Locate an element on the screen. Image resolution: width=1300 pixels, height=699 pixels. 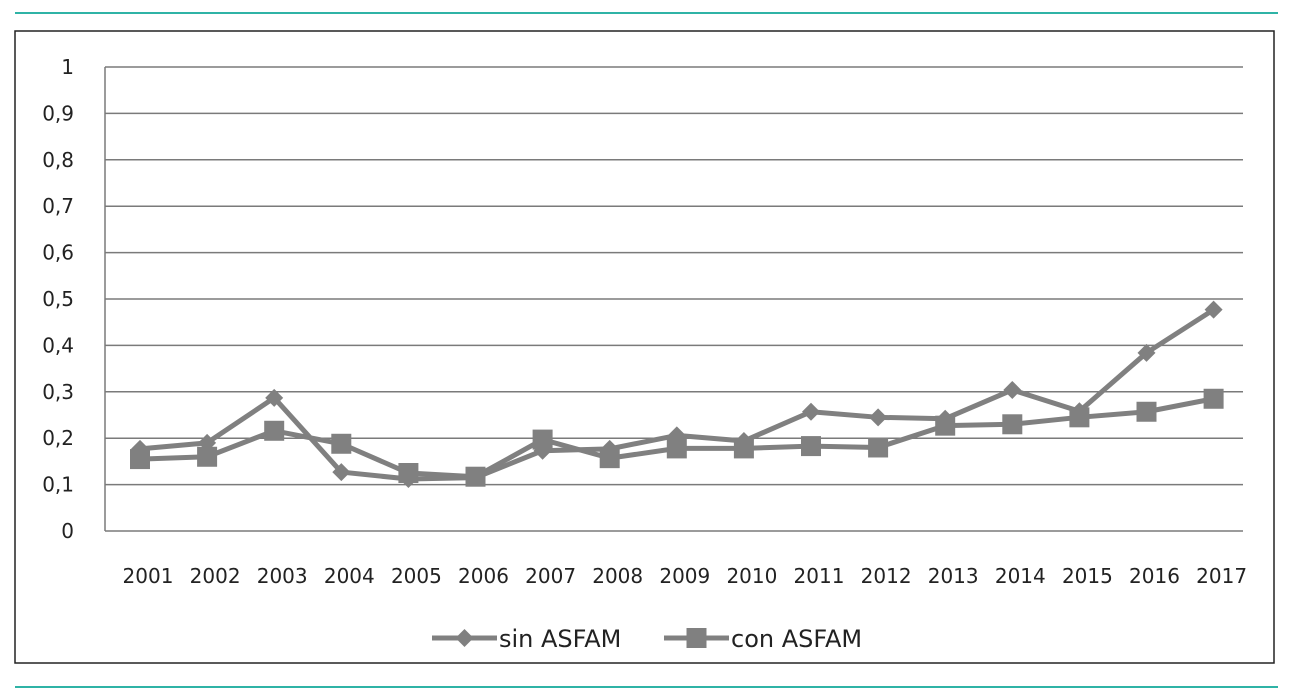
x-tick-label: 2016 is located at coordinates (1154, 576).